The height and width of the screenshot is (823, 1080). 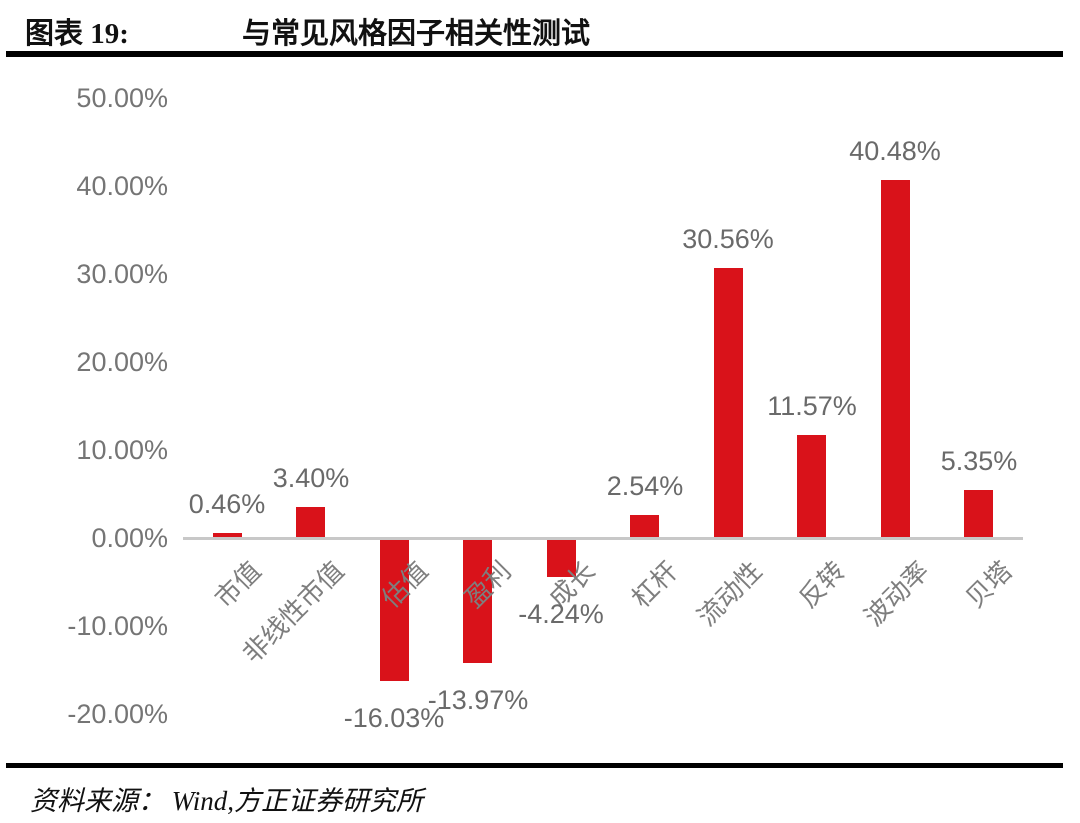 I want to click on bar-value-label: -13.97%, so click(x=478, y=700).